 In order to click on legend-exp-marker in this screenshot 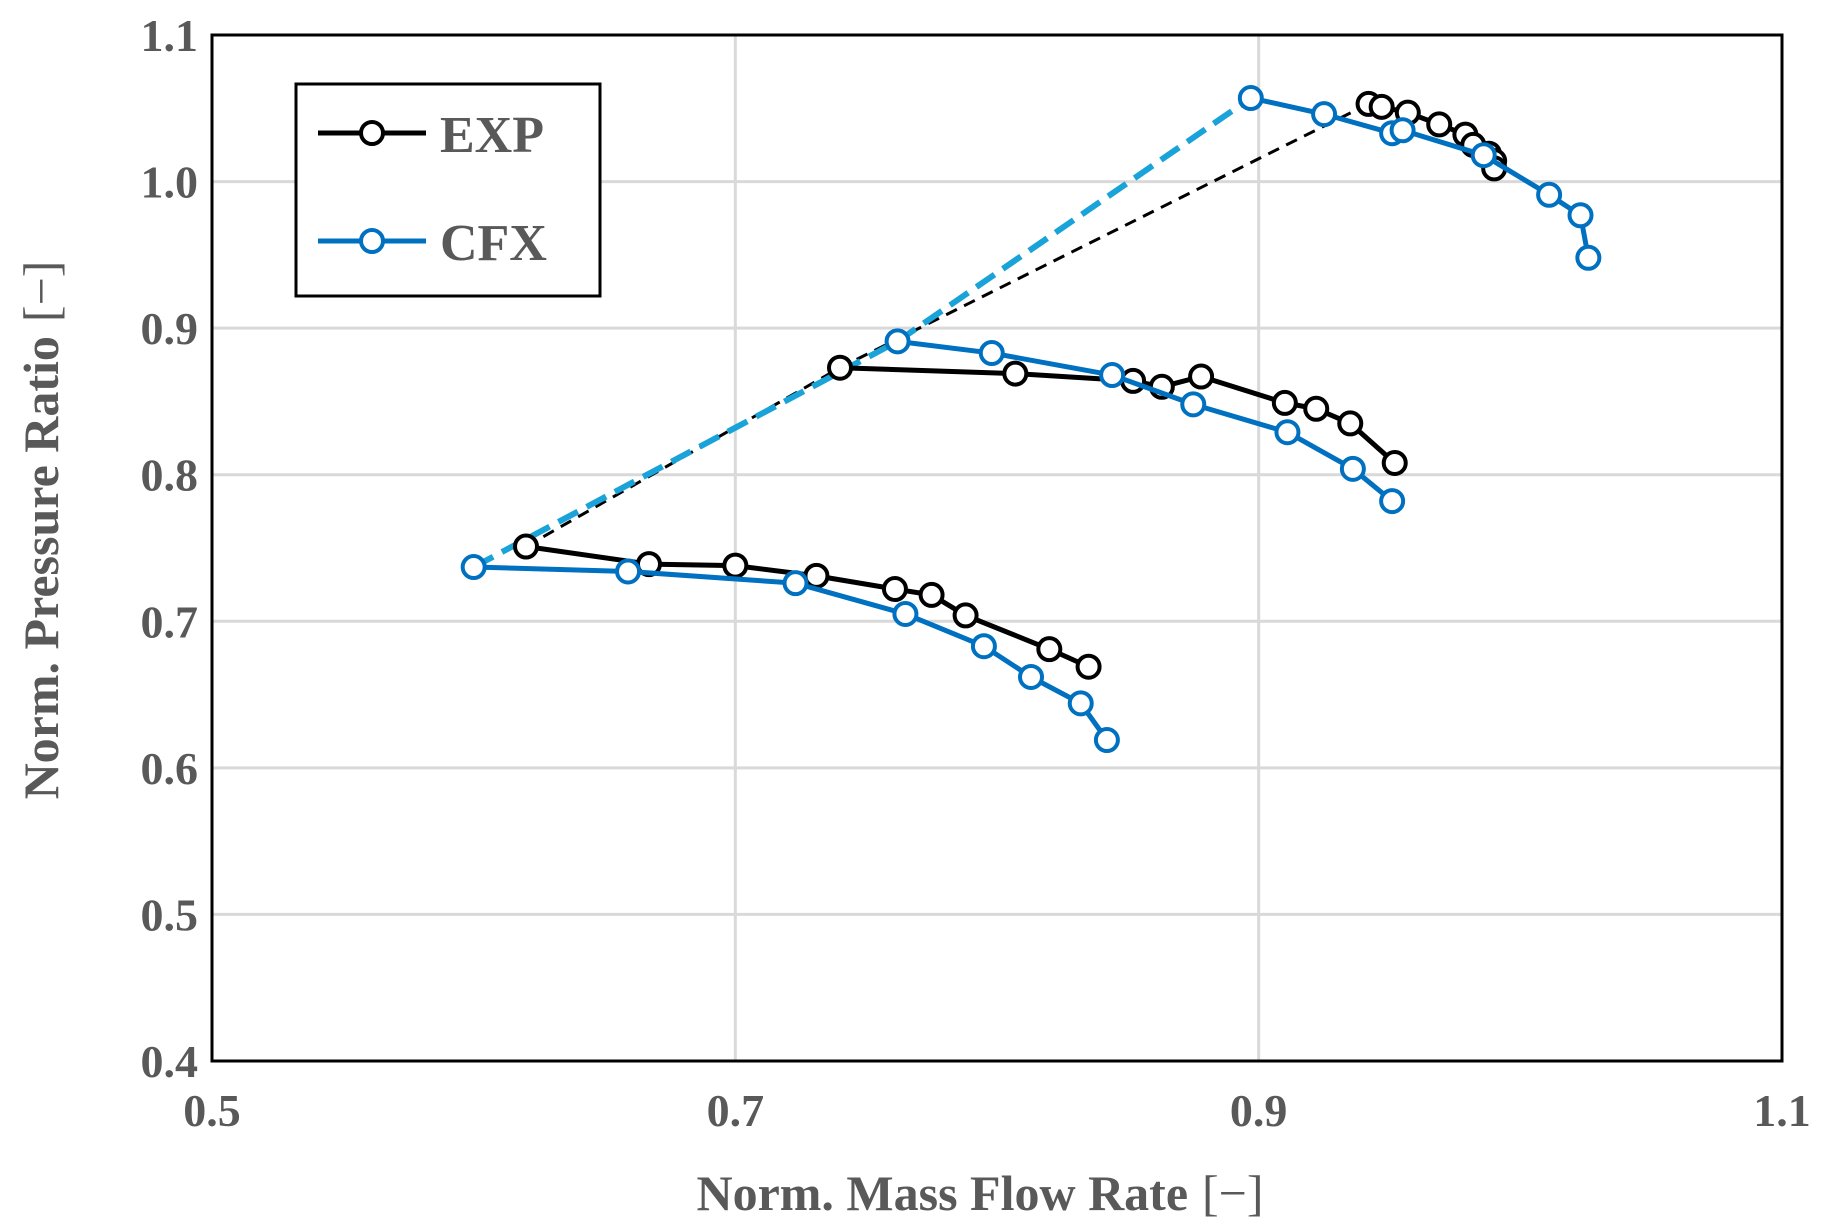, I will do `click(372, 133)`.